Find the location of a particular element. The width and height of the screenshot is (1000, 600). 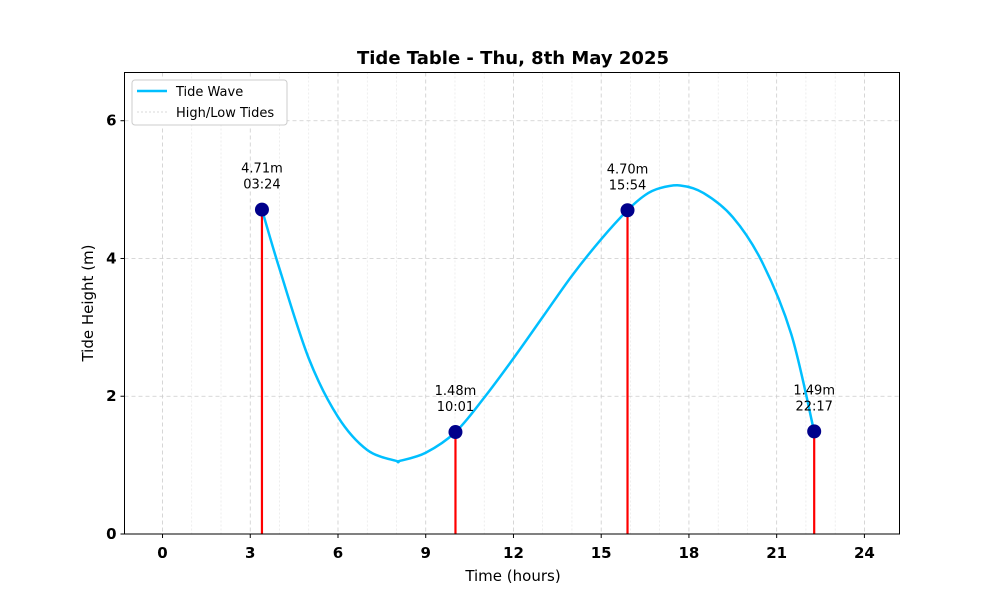

x-tick-label: 0 is located at coordinates (162, 553).